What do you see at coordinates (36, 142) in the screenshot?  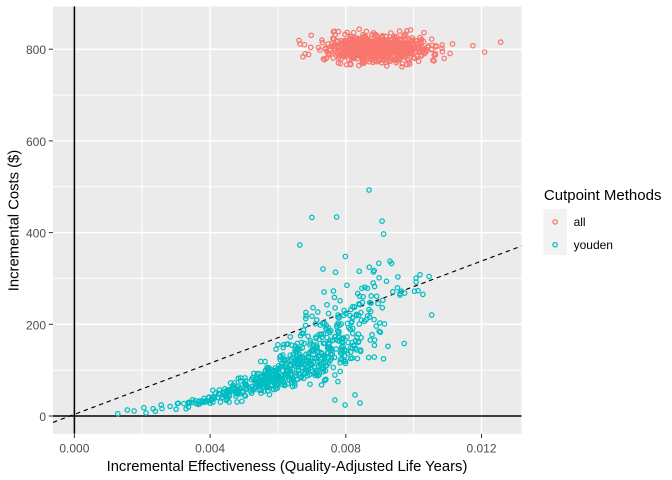 I see `svg-text: 600` at bounding box center [36, 142].